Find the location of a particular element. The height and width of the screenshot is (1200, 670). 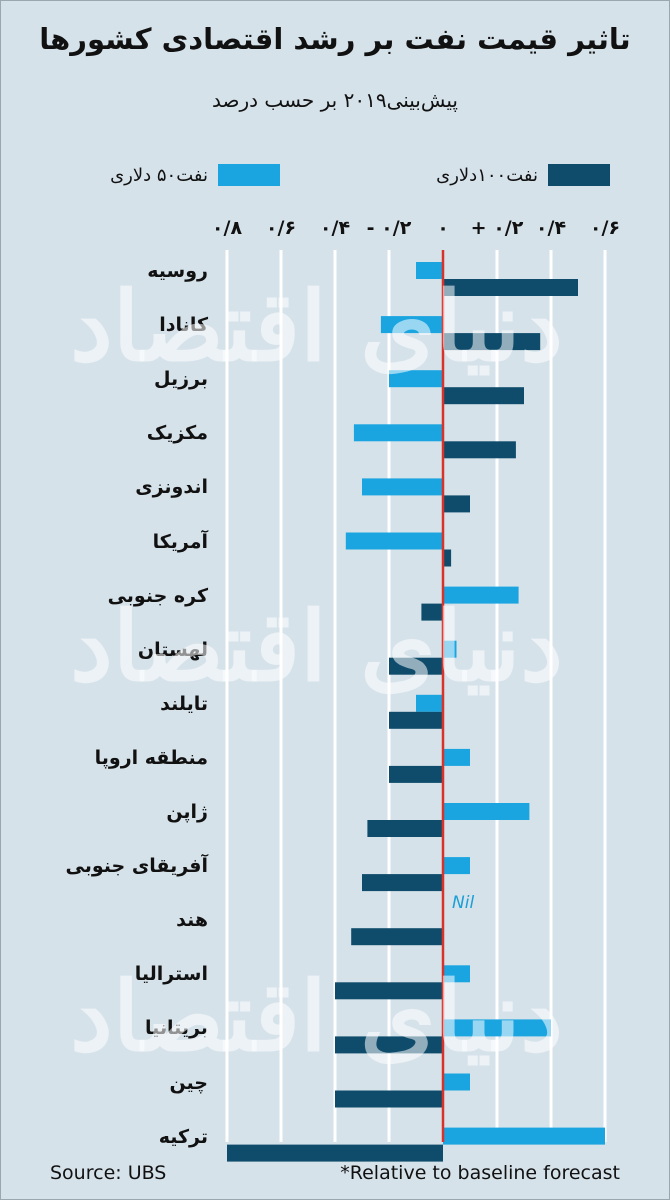

legend-swatch-oil100 is located at coordinates (579, 175).